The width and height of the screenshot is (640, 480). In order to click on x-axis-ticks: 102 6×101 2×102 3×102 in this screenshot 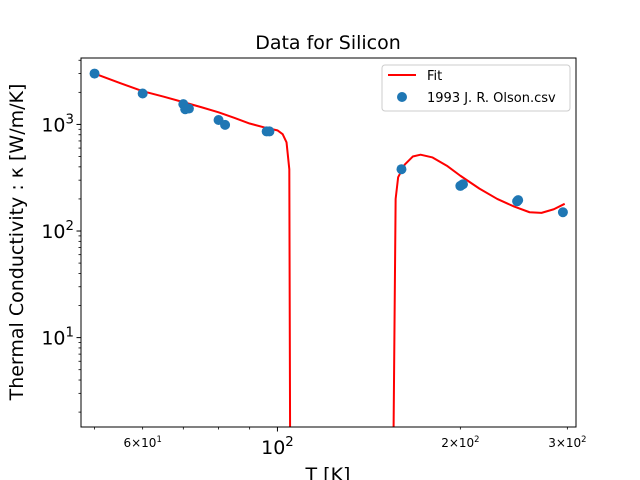, I will do `click(340, 443)`.